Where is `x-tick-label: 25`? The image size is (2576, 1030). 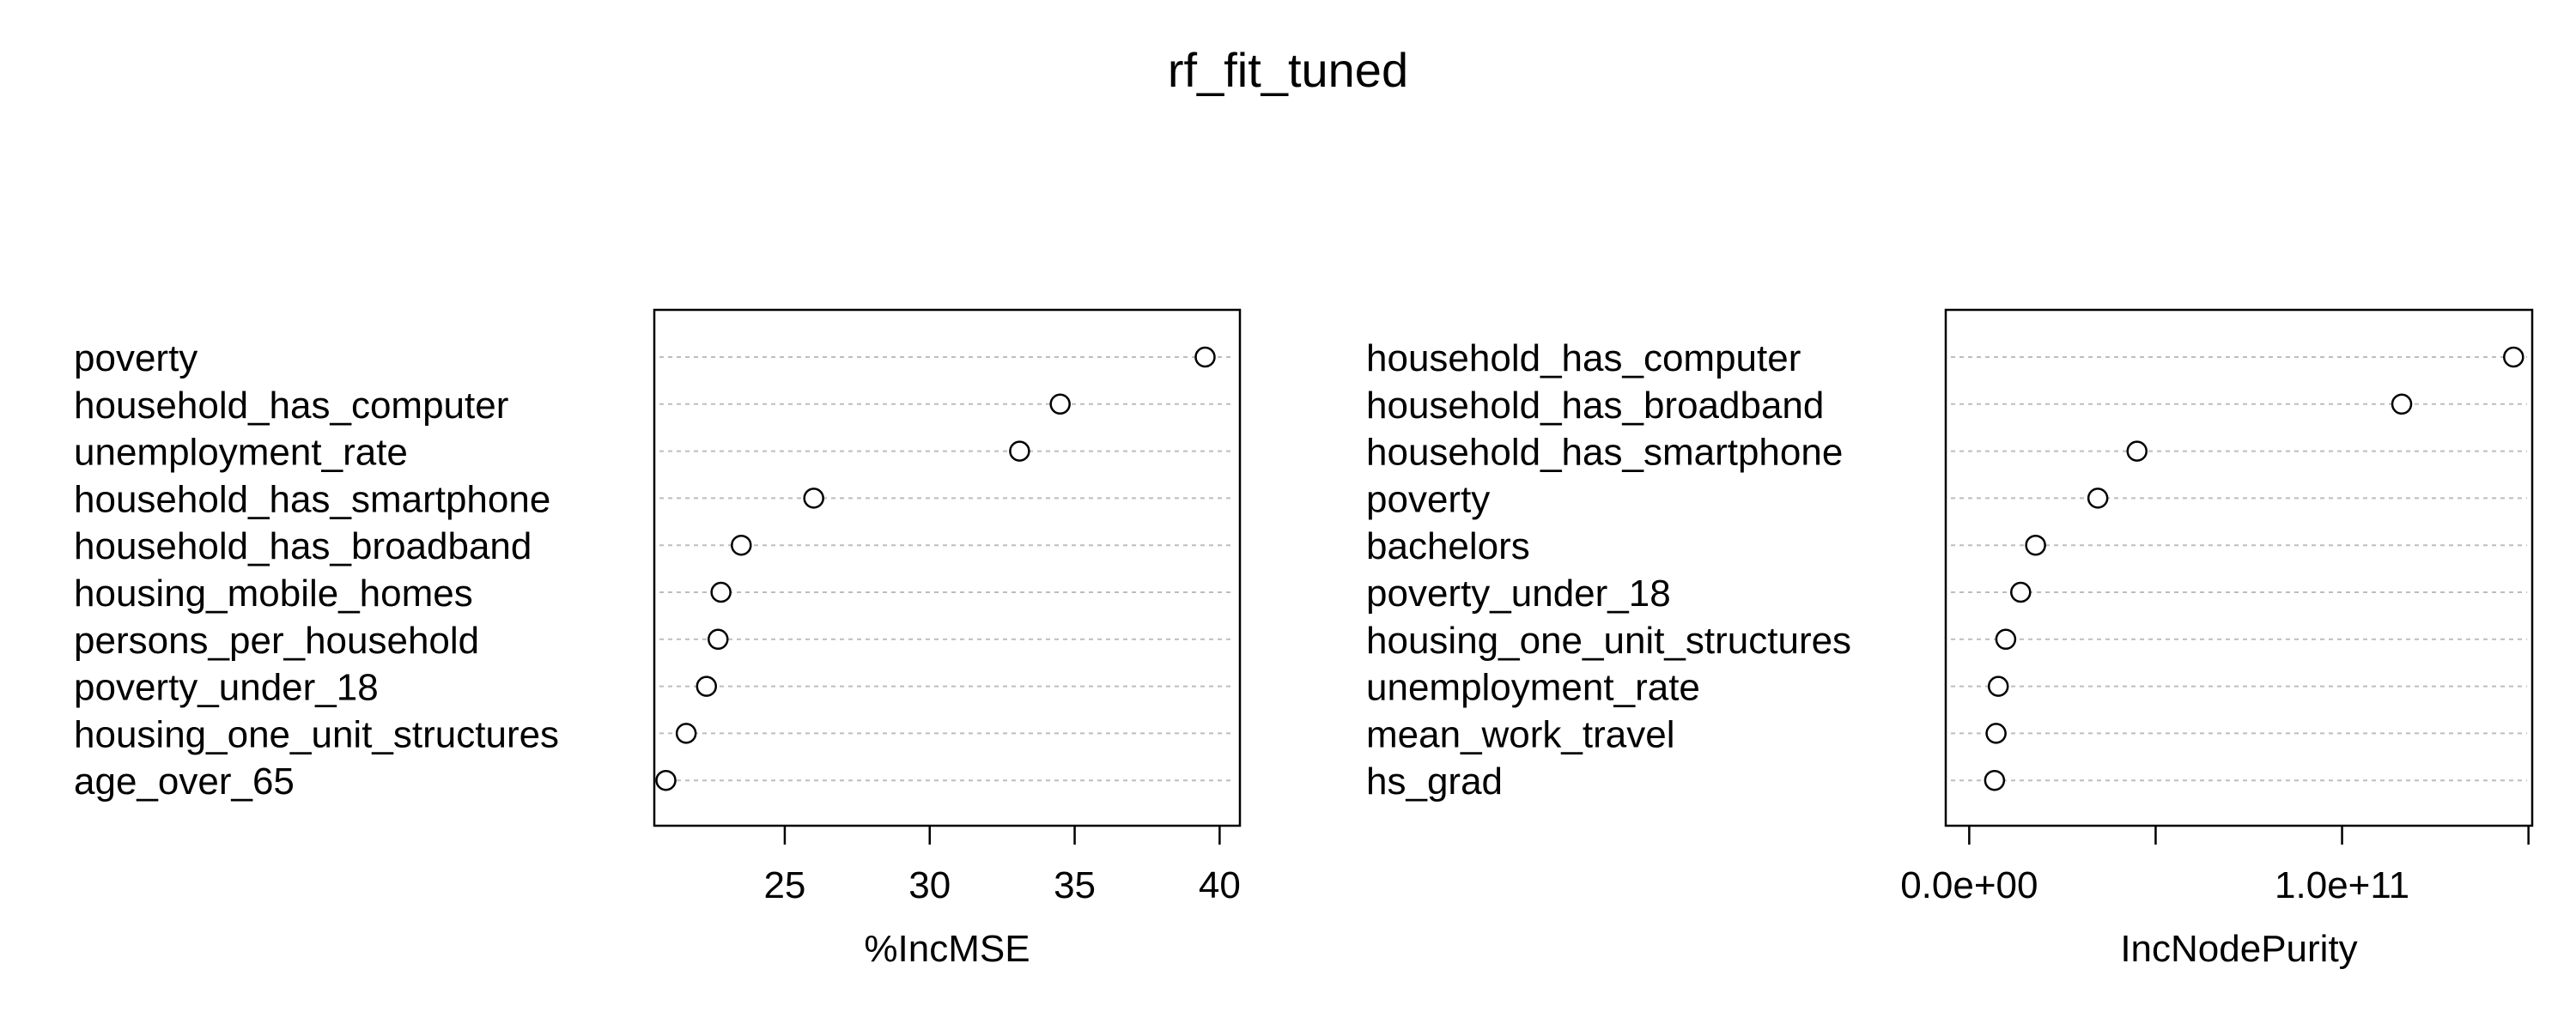 x-tick-label: 25 is located at coordinates (784, 885).